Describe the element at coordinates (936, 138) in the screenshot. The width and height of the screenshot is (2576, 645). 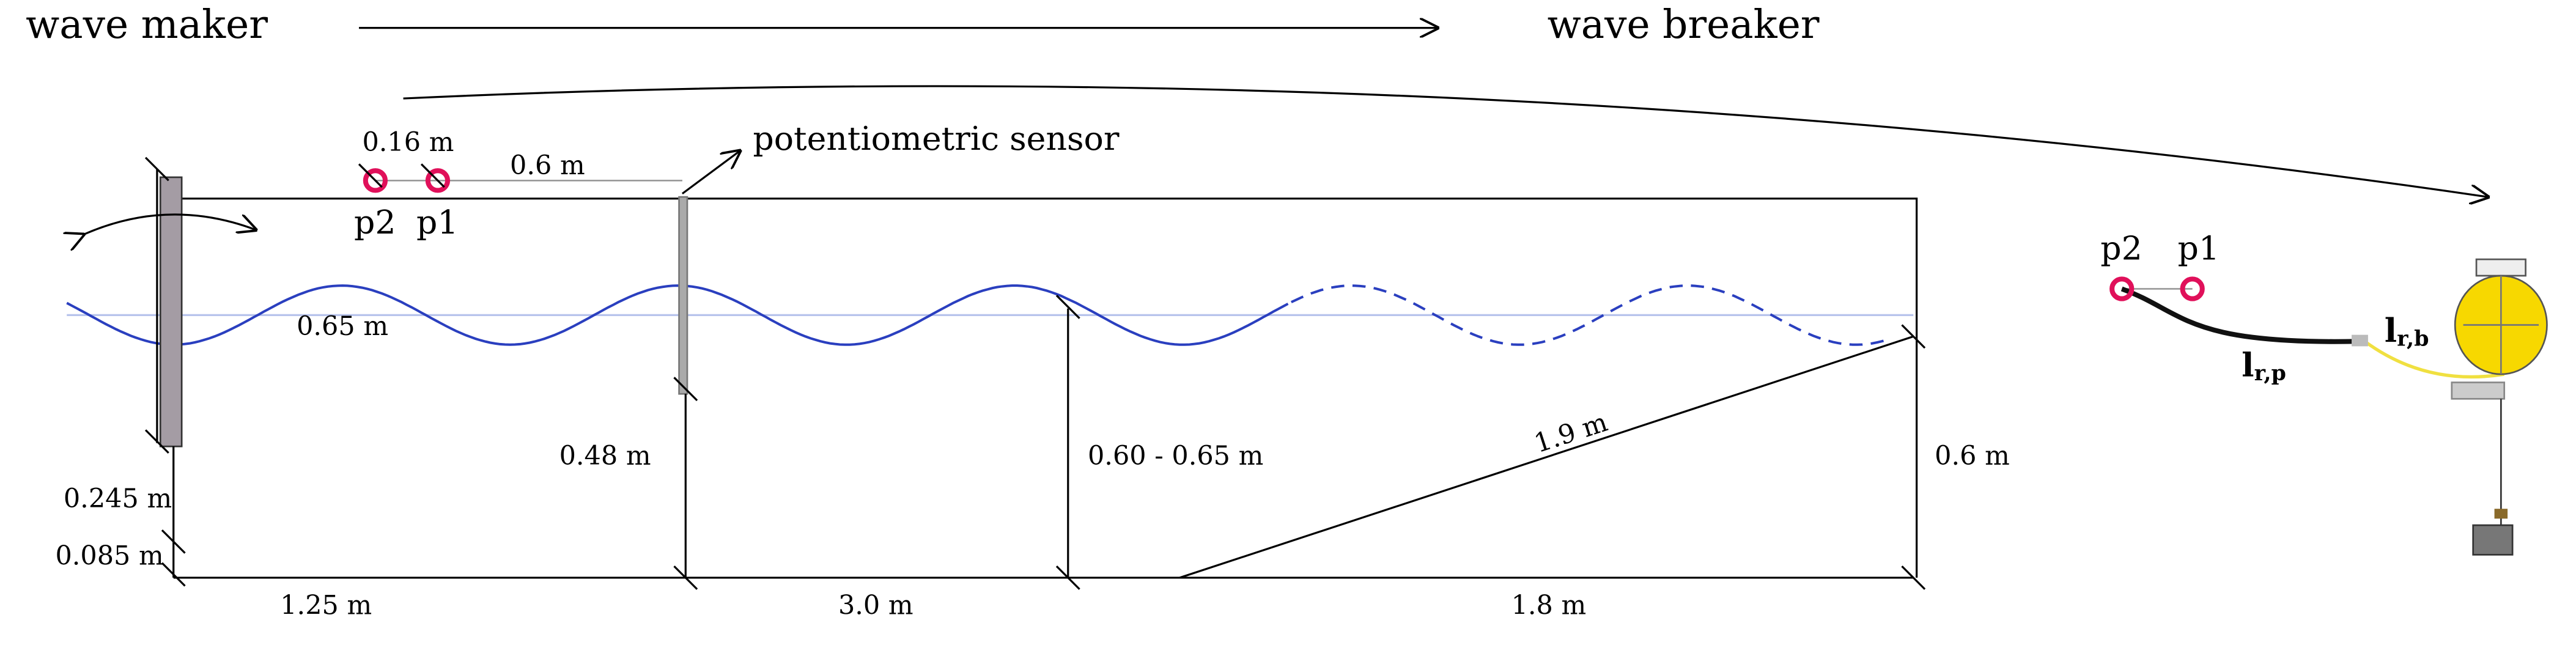
I see `sensor-label: potentiometric sensor` at that location.